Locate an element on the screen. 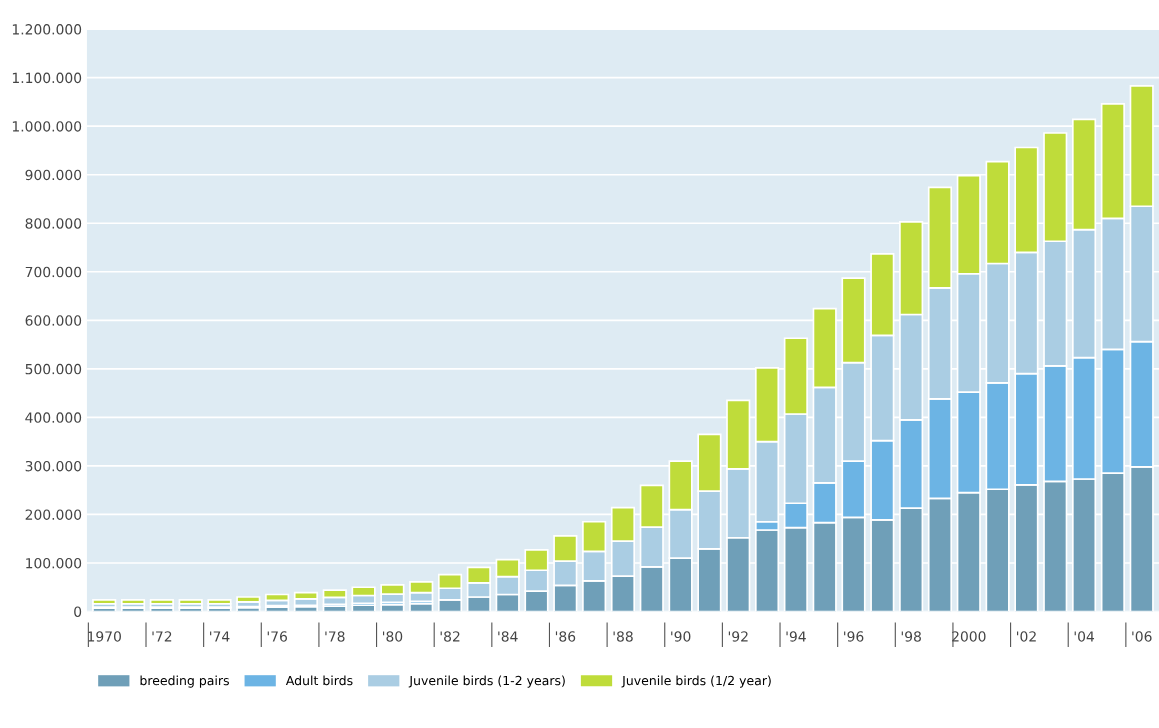  x-tick-label: '84 is located at coordinates (508, 636).